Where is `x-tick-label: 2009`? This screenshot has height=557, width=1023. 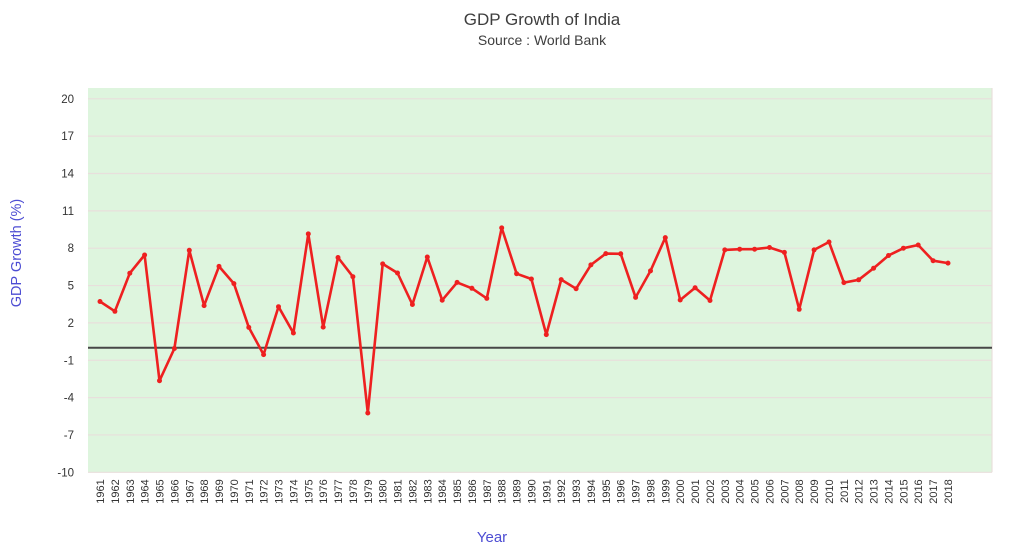 x-tick-label: 2009 is located at coordinates (815, 491).